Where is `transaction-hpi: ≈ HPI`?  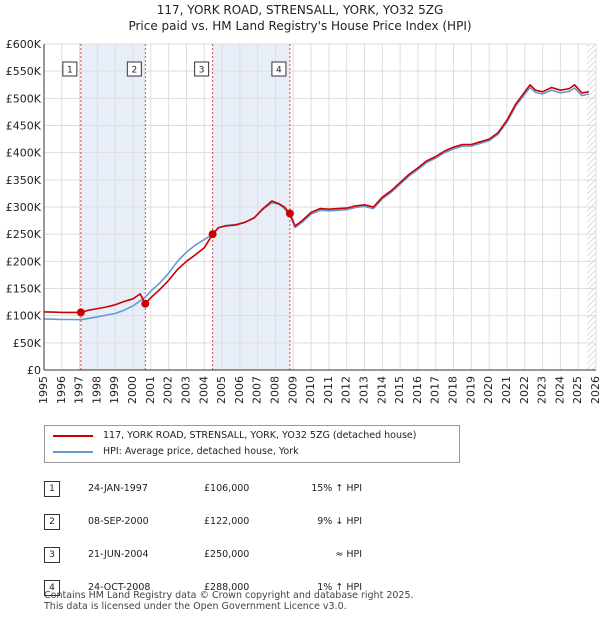 transaction-hpi: ≈ HPI is located at coordinates (348, 554).